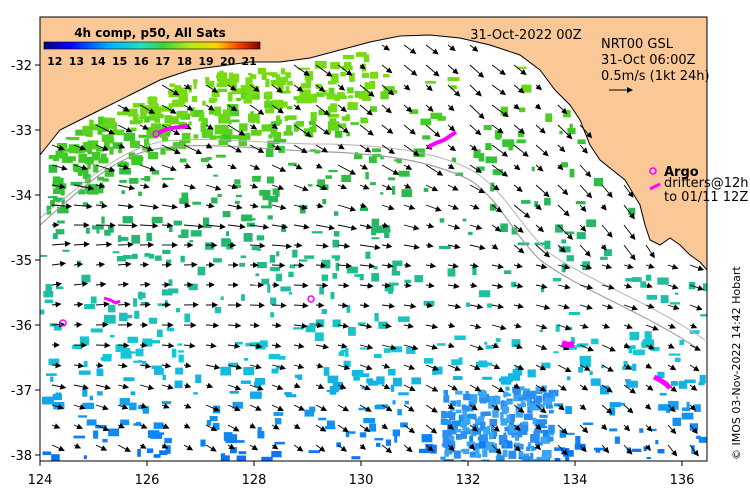 The image size is (750, 496). What do you see at coordinates (699, 185) in the screenshot?
I see `argo-legend: Argo drifters@12h to 01/11 12Z` at bounding box center [699, 185].